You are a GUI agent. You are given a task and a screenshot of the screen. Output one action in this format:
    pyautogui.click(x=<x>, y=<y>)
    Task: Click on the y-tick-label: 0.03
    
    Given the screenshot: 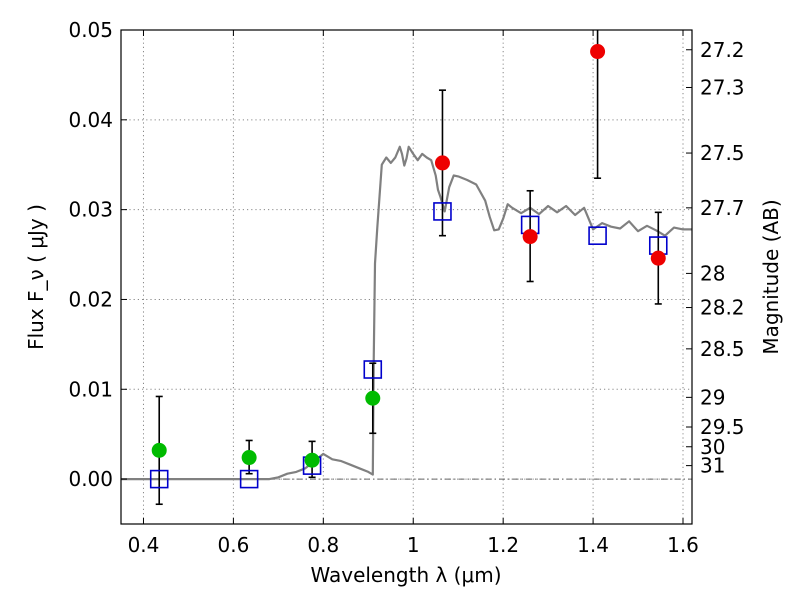 What is the action you would take?
    pyautogui.click(x=90, y=210)
    